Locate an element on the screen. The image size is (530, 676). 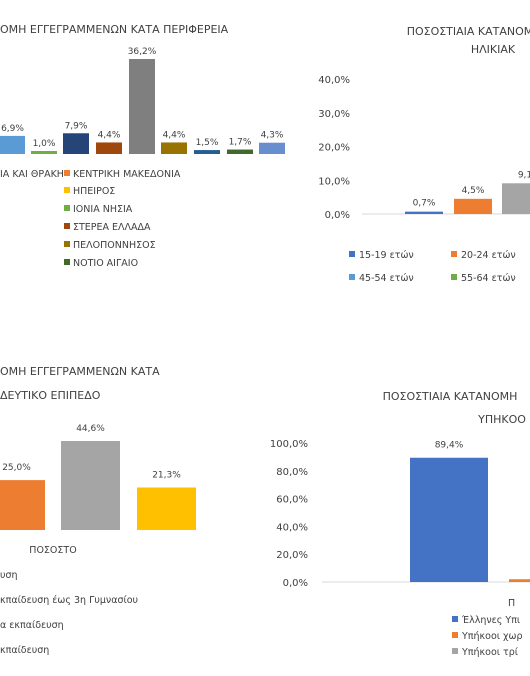
chart1-legend-label: ΚΕΝΤΡΙΚΗ ΜΑΚΕΔΟΝΙΑ is located at coordinates (127, 174).